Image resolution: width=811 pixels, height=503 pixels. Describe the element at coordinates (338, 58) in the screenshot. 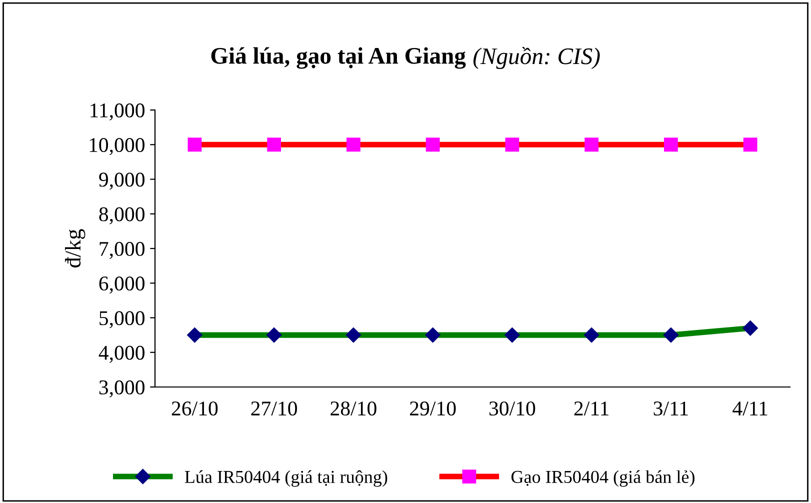

I see `chart-title: Giá lúa, gạo tại An Giang` at that location.